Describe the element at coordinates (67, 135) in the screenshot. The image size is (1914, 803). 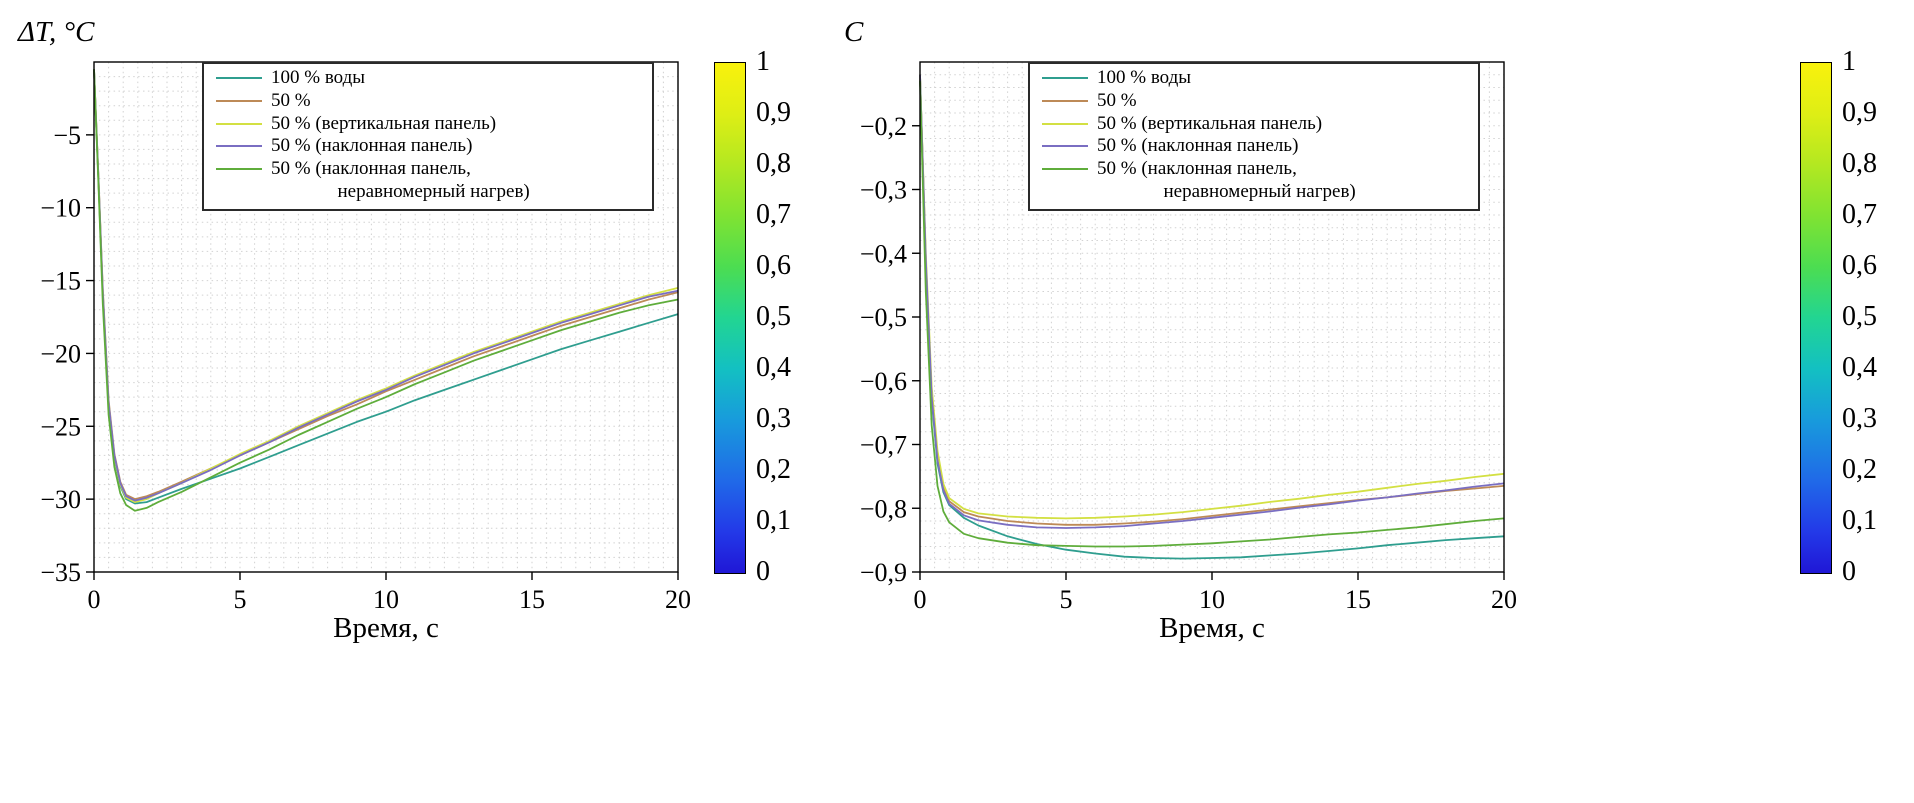
I see `y-tick-label: −5` at that location.